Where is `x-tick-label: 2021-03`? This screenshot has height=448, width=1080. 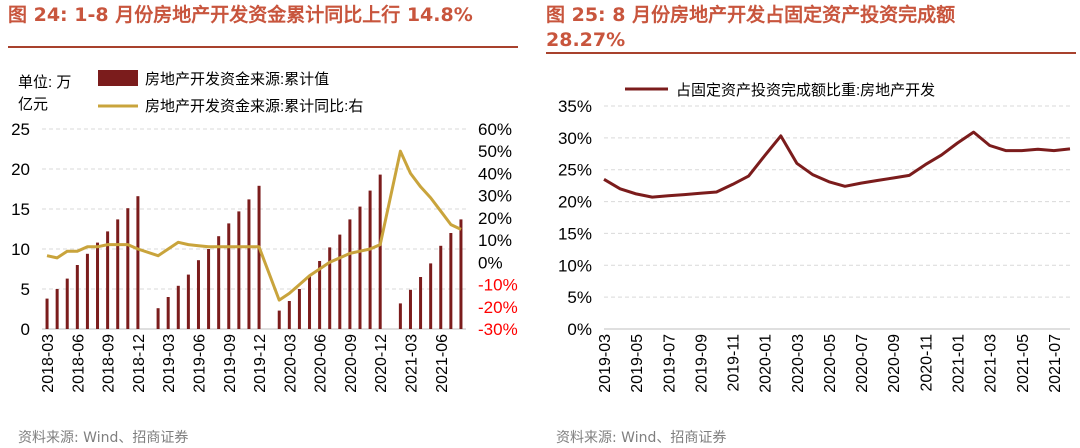 x-tick-label: 2021-03 is located at coordinates (991, 363).